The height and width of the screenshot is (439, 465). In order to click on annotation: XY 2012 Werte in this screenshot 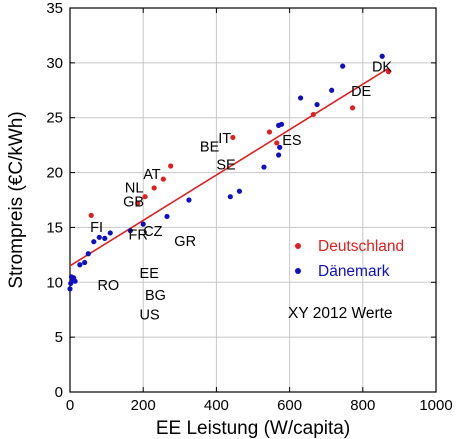, I will do `click(340, 313)`.